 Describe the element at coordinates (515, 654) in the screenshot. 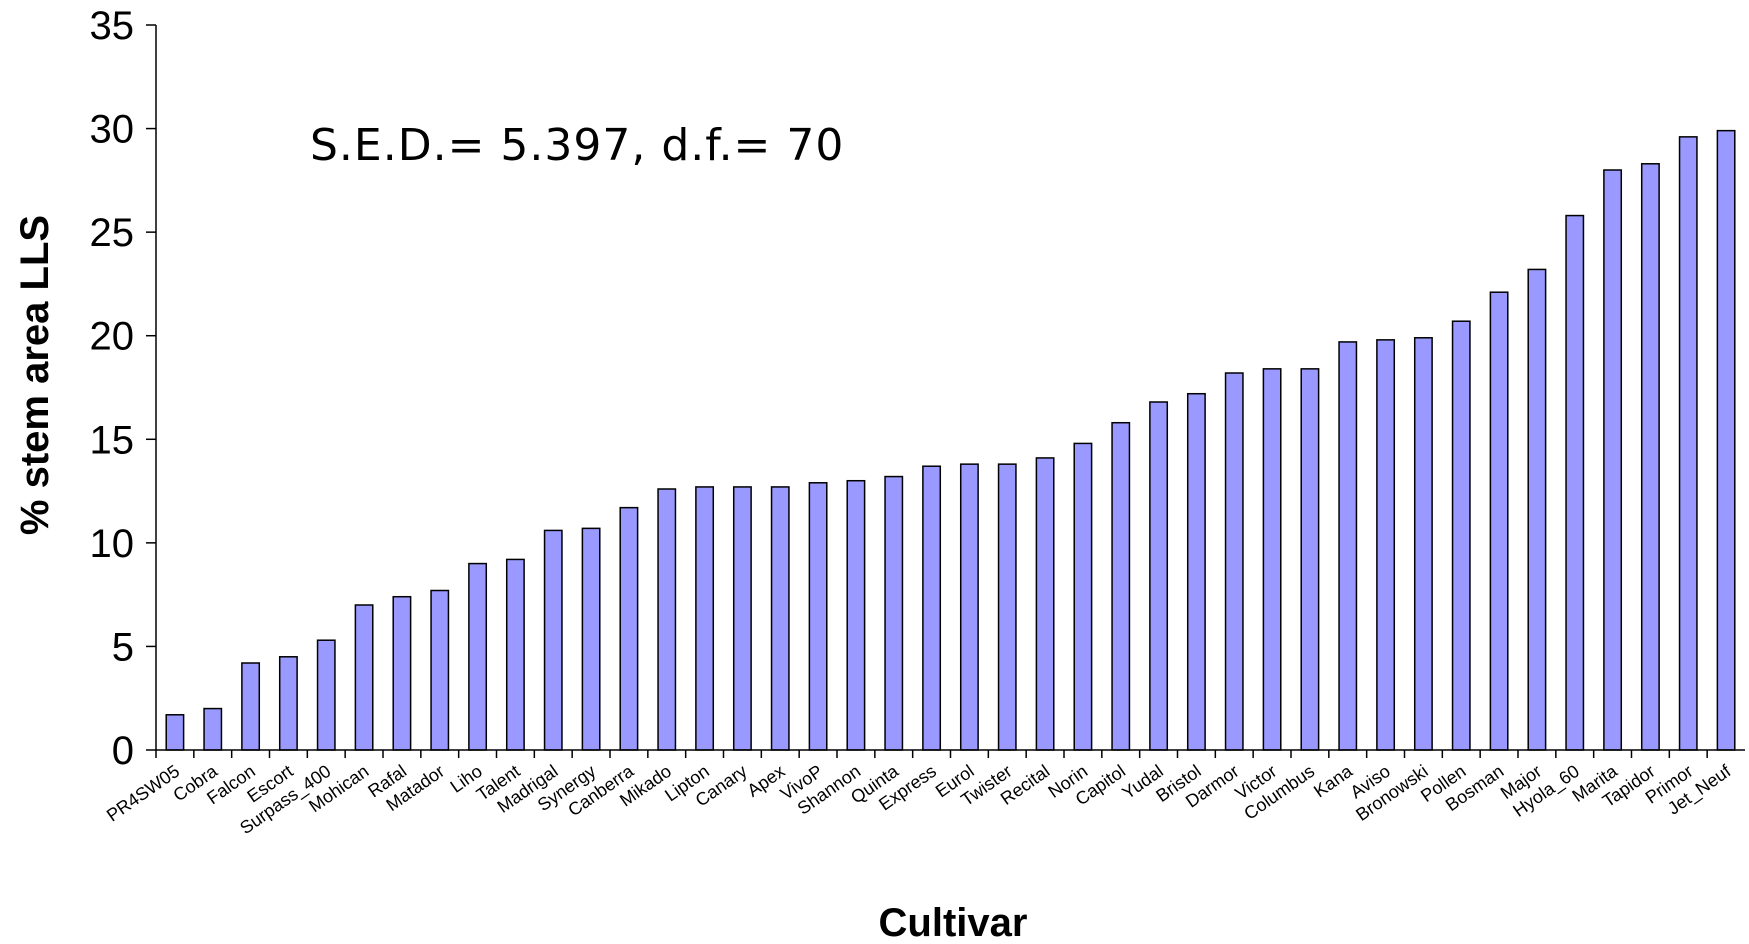

I see `bar-talent` at that location.